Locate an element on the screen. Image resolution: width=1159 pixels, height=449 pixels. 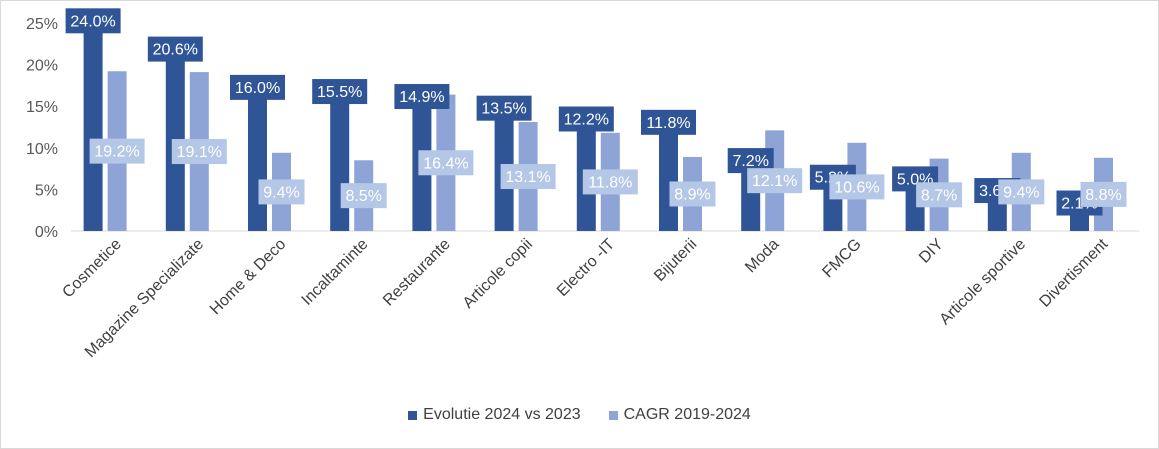
data-label-cagr: 8.7% is located at coordinates (939, 195).